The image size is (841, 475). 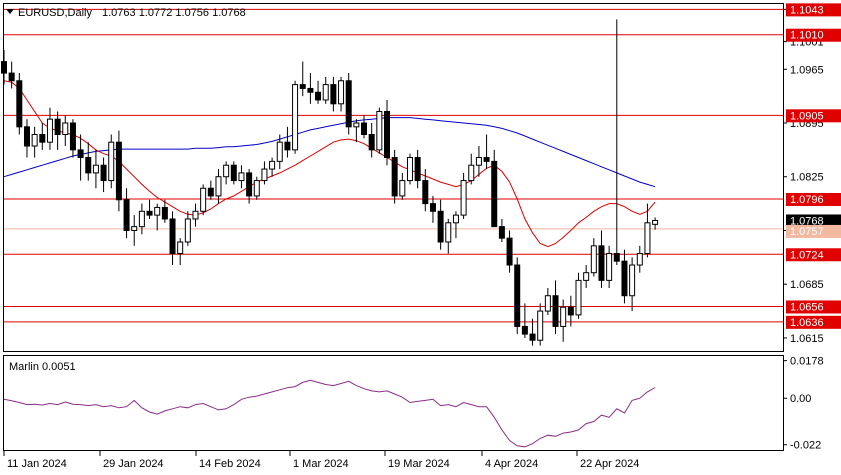 What do you see at coordinates (609, 464) in the screenshot?
I see `x-tick-label: 22 Apr 2024` at bounding box center [609, 464].